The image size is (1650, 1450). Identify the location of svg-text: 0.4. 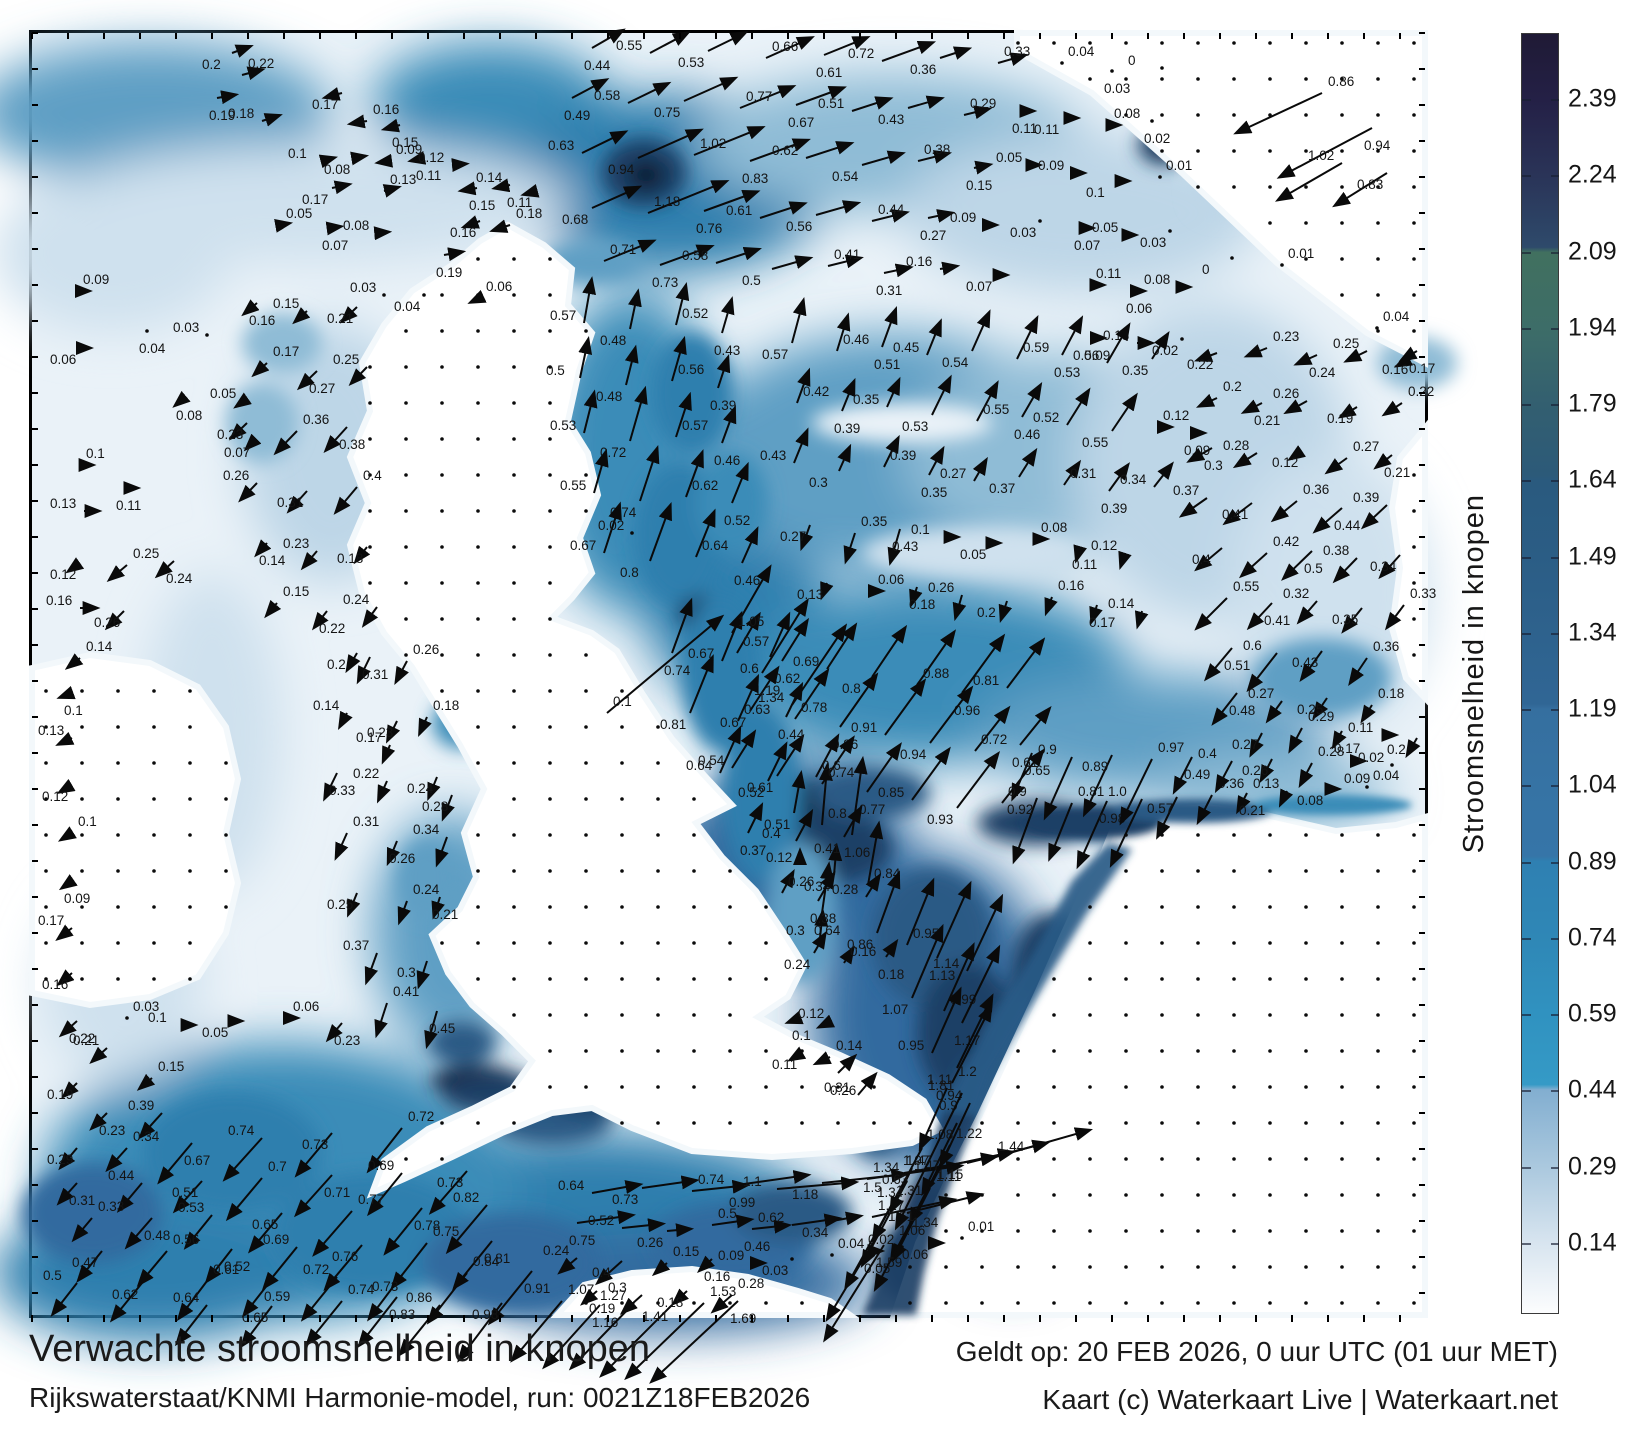
(1207, 753).